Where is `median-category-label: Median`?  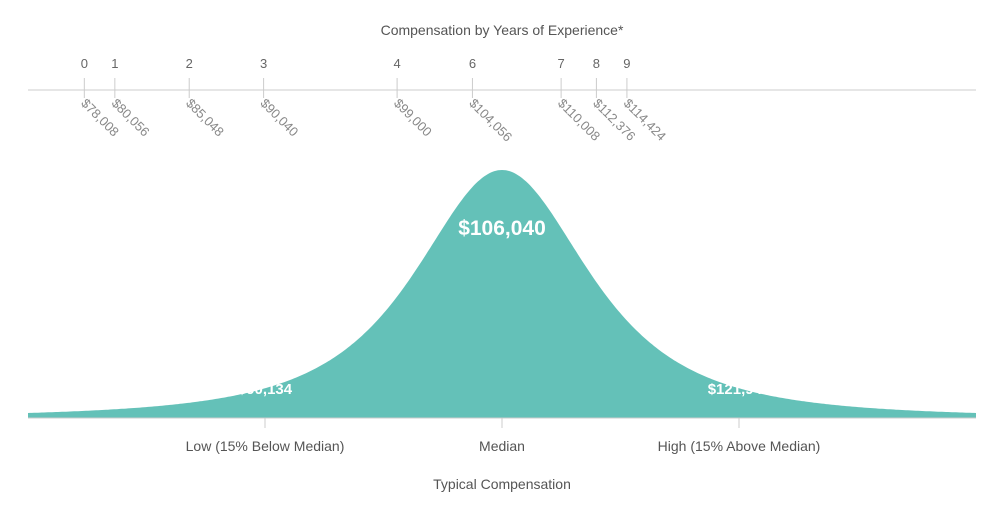 median-category-label: Median is located at coordinates (502, 446).